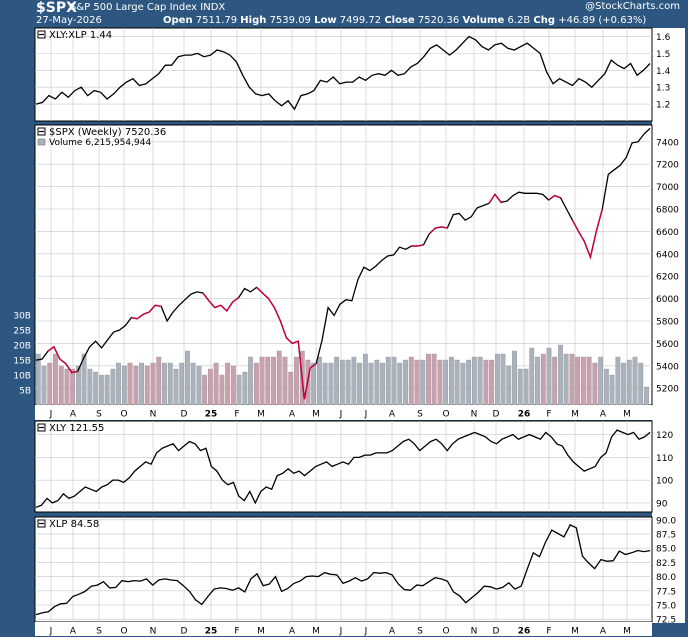 Image resolution: width=688 pixels, height=637 pixels. I want to click on y-tick-label: 1.3, so click(663, 89).